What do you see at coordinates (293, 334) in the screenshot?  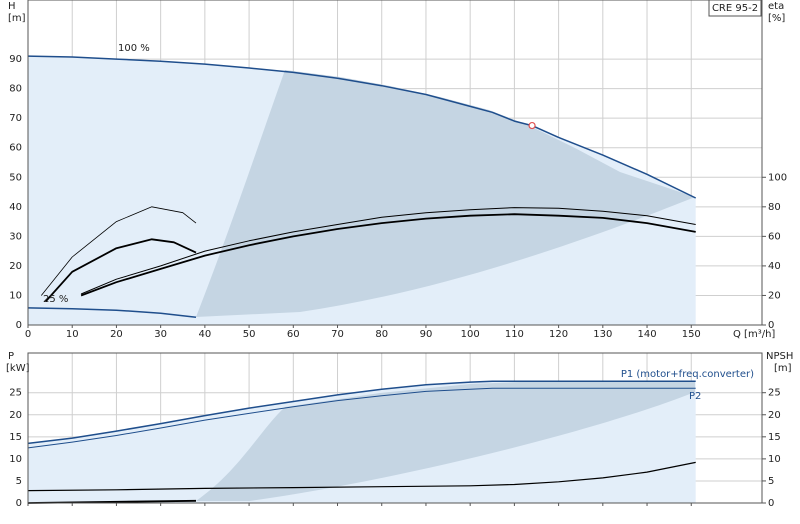 I see `x-tick-label: 60` at bounding box center [293, 334].